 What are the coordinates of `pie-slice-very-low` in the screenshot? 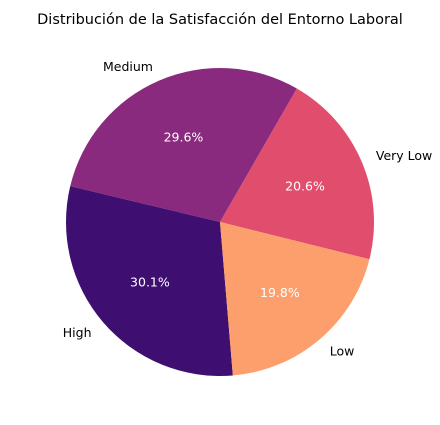 It's located at (297, 174).